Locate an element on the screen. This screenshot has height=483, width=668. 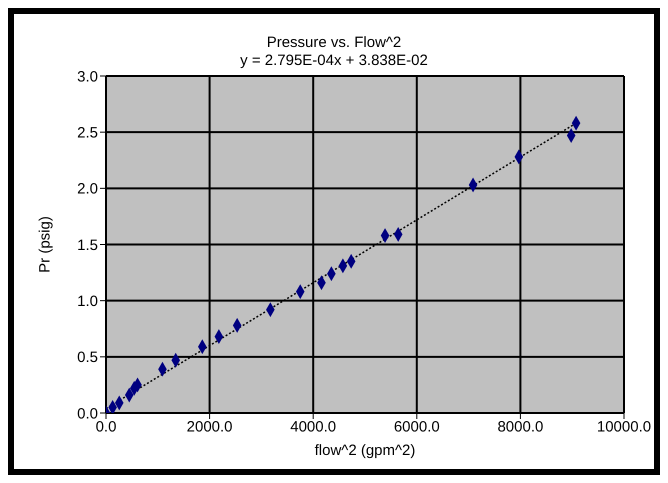
x-tick-label: 10000.0 is located at coordinates (624, 427).